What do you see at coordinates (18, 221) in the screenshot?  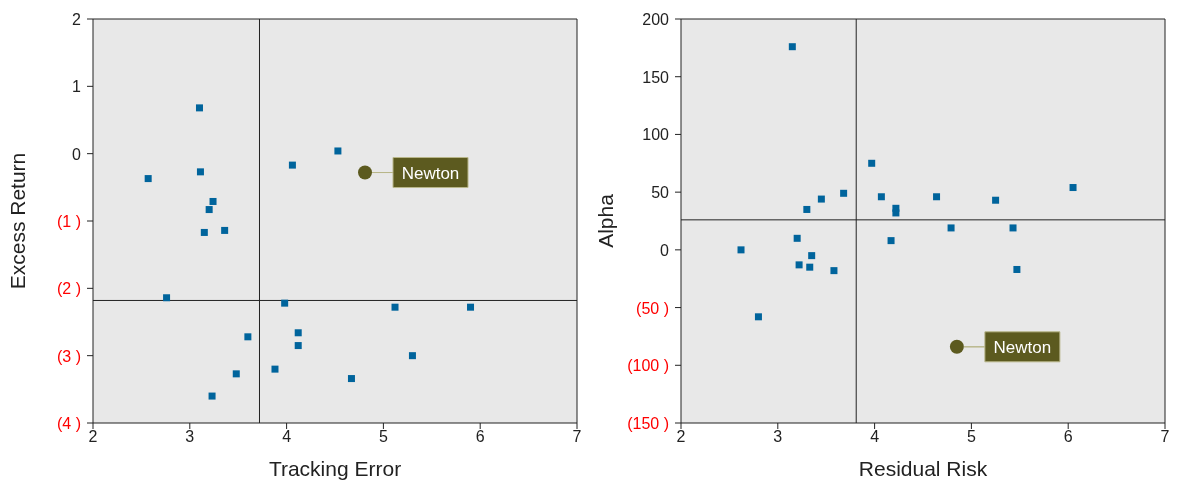 I see `y-axis-title: Excess Return` at bounding box center [18, 221].